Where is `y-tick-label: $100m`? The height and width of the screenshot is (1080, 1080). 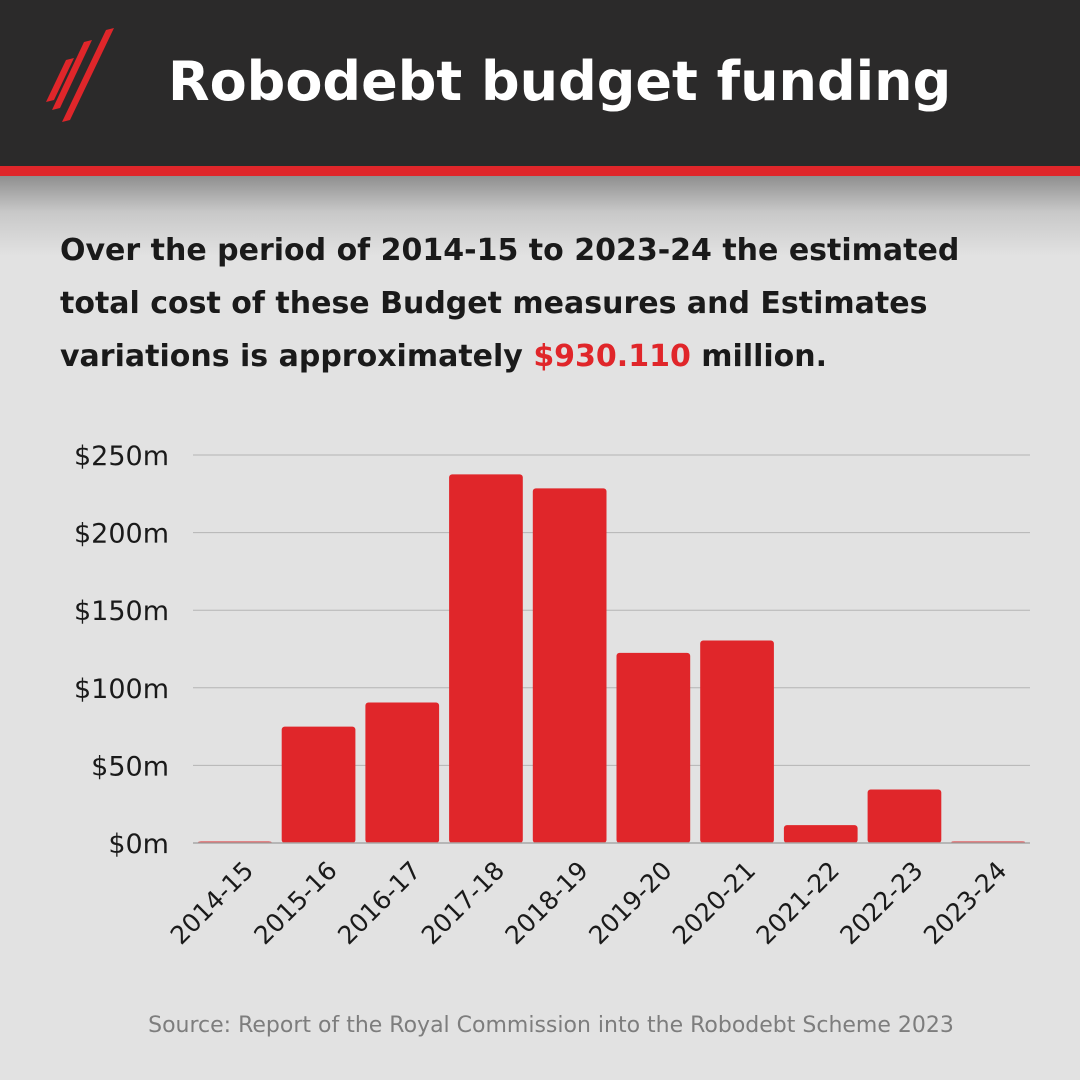 y-tick-label: $100m is located at coordinates (121, 689).